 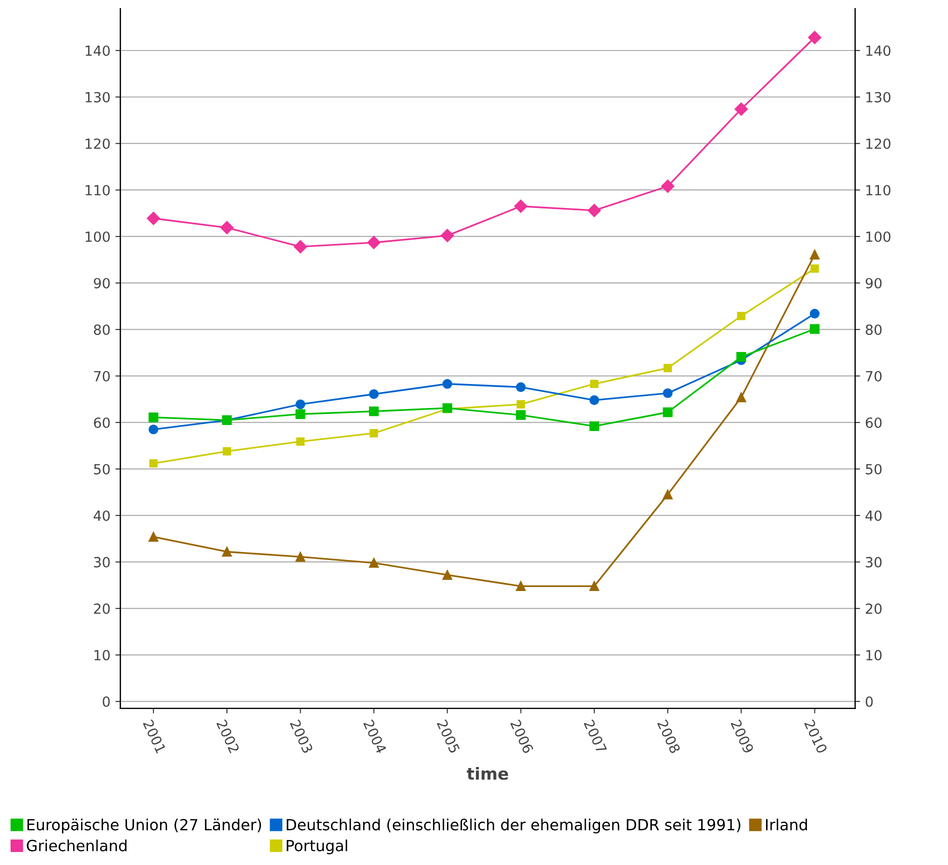 I want to click on legend-label: Europäische Union (27 Länder), so click(x=144, y=826).